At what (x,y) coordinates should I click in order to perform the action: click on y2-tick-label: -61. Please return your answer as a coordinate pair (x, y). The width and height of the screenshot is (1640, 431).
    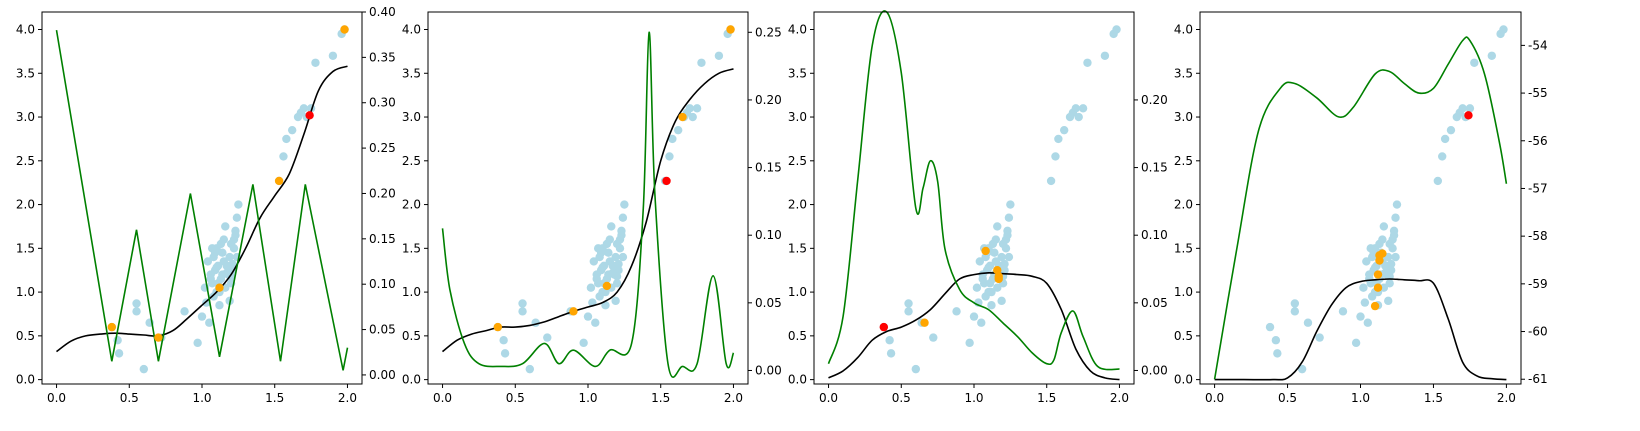
    Looking at the image, I should click on (1538, 379).